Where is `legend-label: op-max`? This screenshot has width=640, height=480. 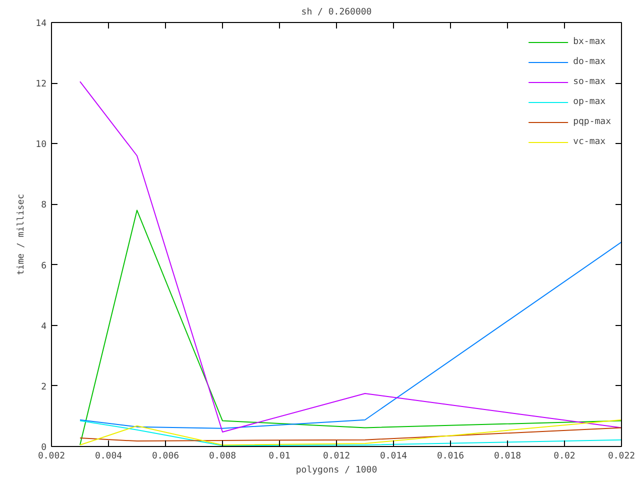 legend-label: op-max is located at coordinates (589, 102).